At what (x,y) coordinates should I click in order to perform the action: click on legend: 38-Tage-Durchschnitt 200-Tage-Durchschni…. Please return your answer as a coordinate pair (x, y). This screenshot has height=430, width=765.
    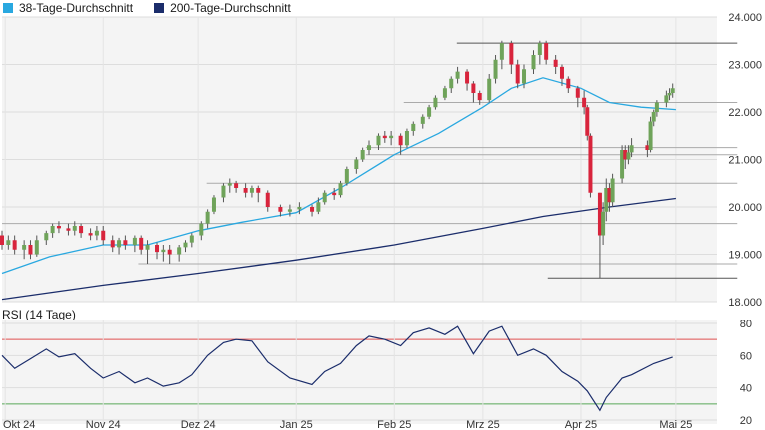
    Looking at the image, I should click on (154, 8).